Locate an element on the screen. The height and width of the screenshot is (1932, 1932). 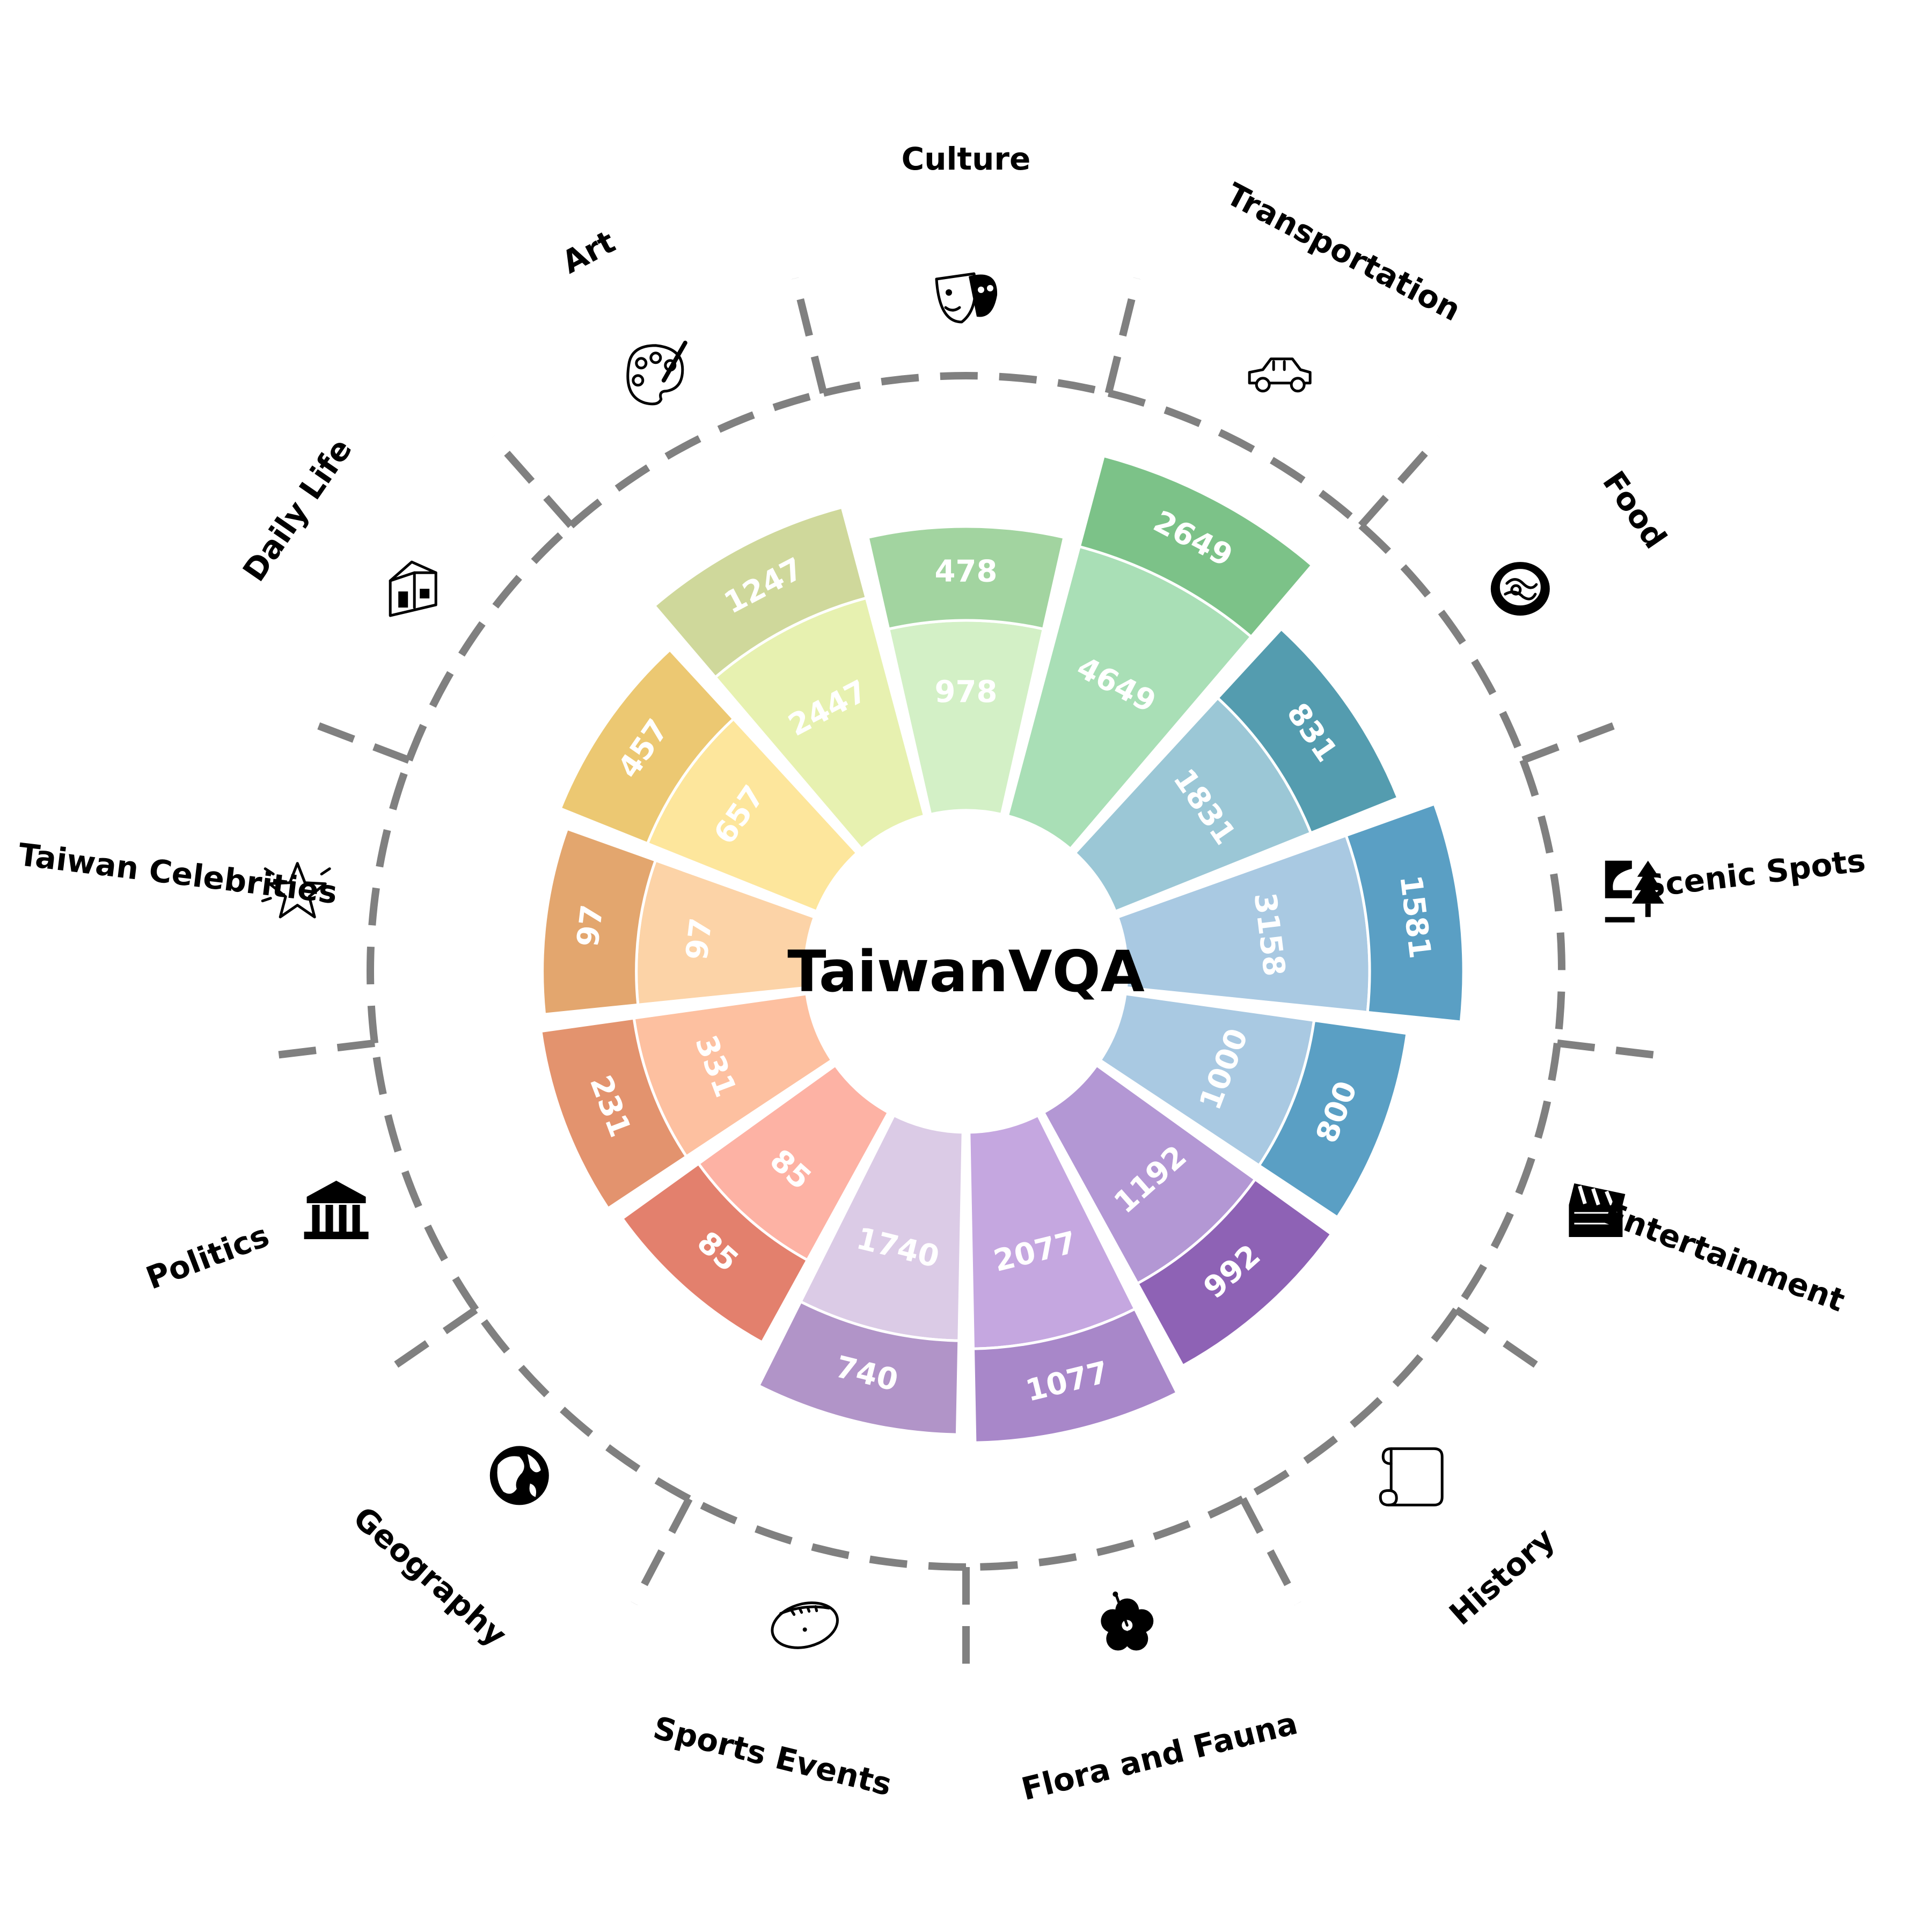
category-label-food: Food is located at coordinates (1635, 509).